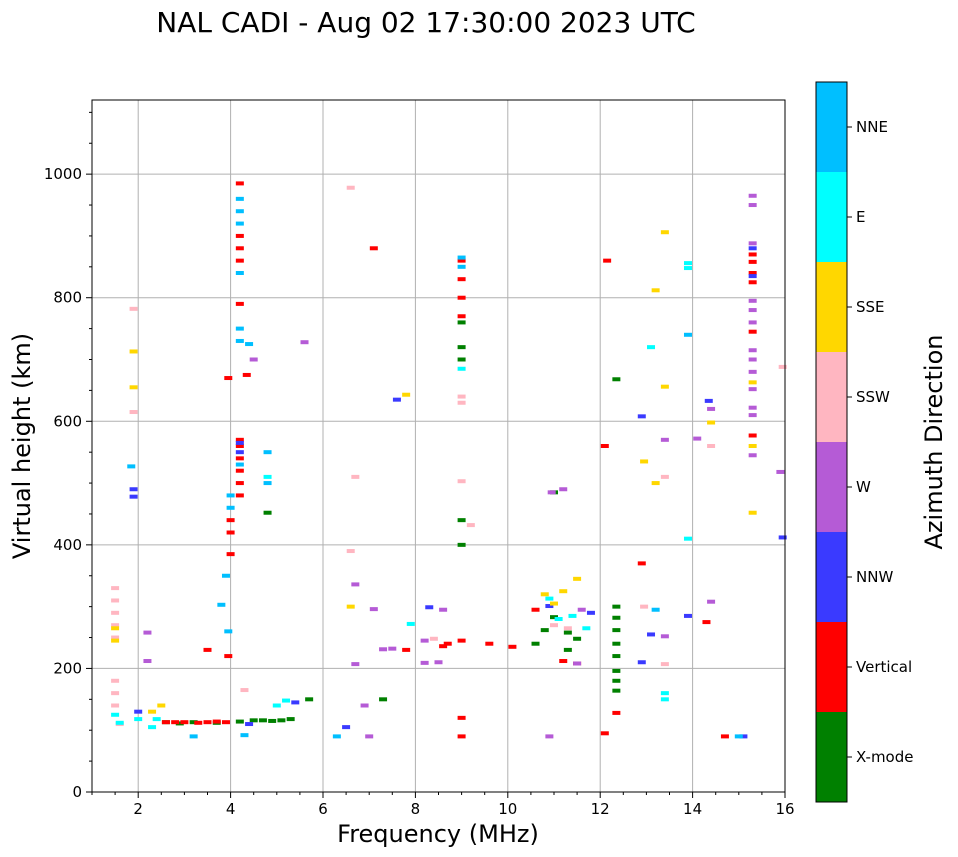  I want to click on chart-title: NAL CADI - Aug 02 17:30:00 2023 UTC, so click(425, 22).